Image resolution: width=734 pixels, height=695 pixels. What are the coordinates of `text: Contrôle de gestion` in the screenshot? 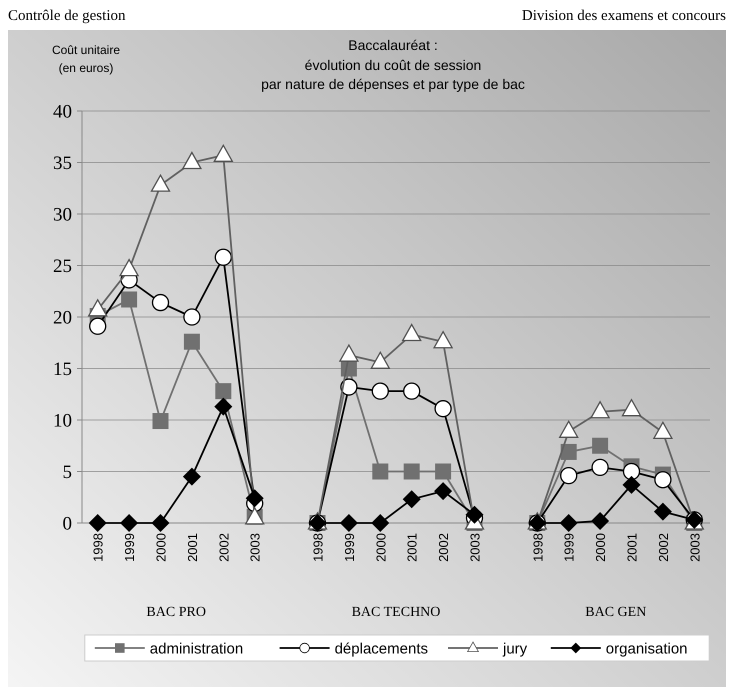 It's located at (67, 16).